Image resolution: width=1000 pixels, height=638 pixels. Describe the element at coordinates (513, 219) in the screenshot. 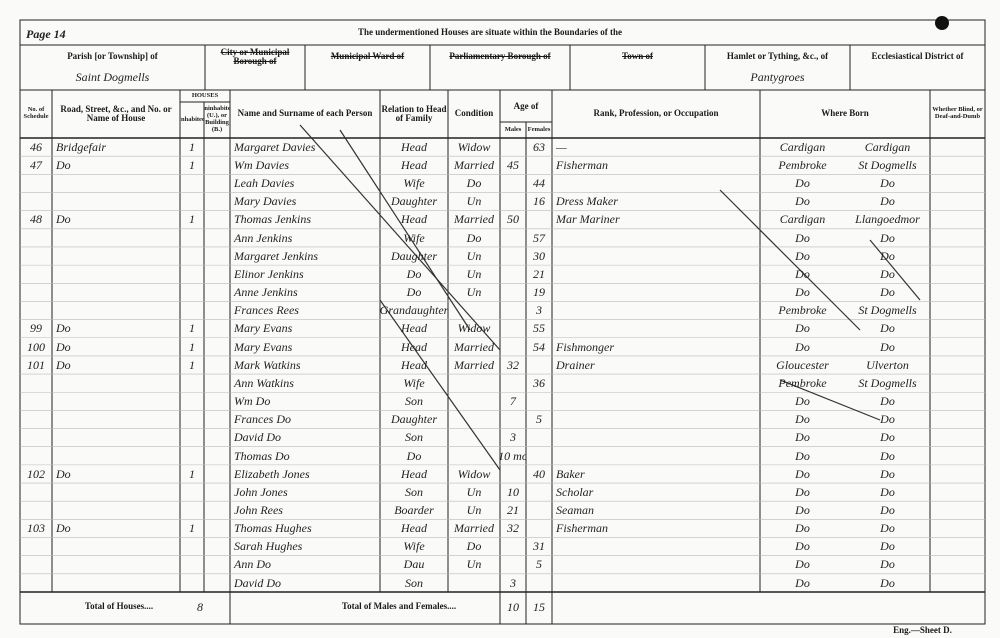

I see `age-male: 50` at that location.